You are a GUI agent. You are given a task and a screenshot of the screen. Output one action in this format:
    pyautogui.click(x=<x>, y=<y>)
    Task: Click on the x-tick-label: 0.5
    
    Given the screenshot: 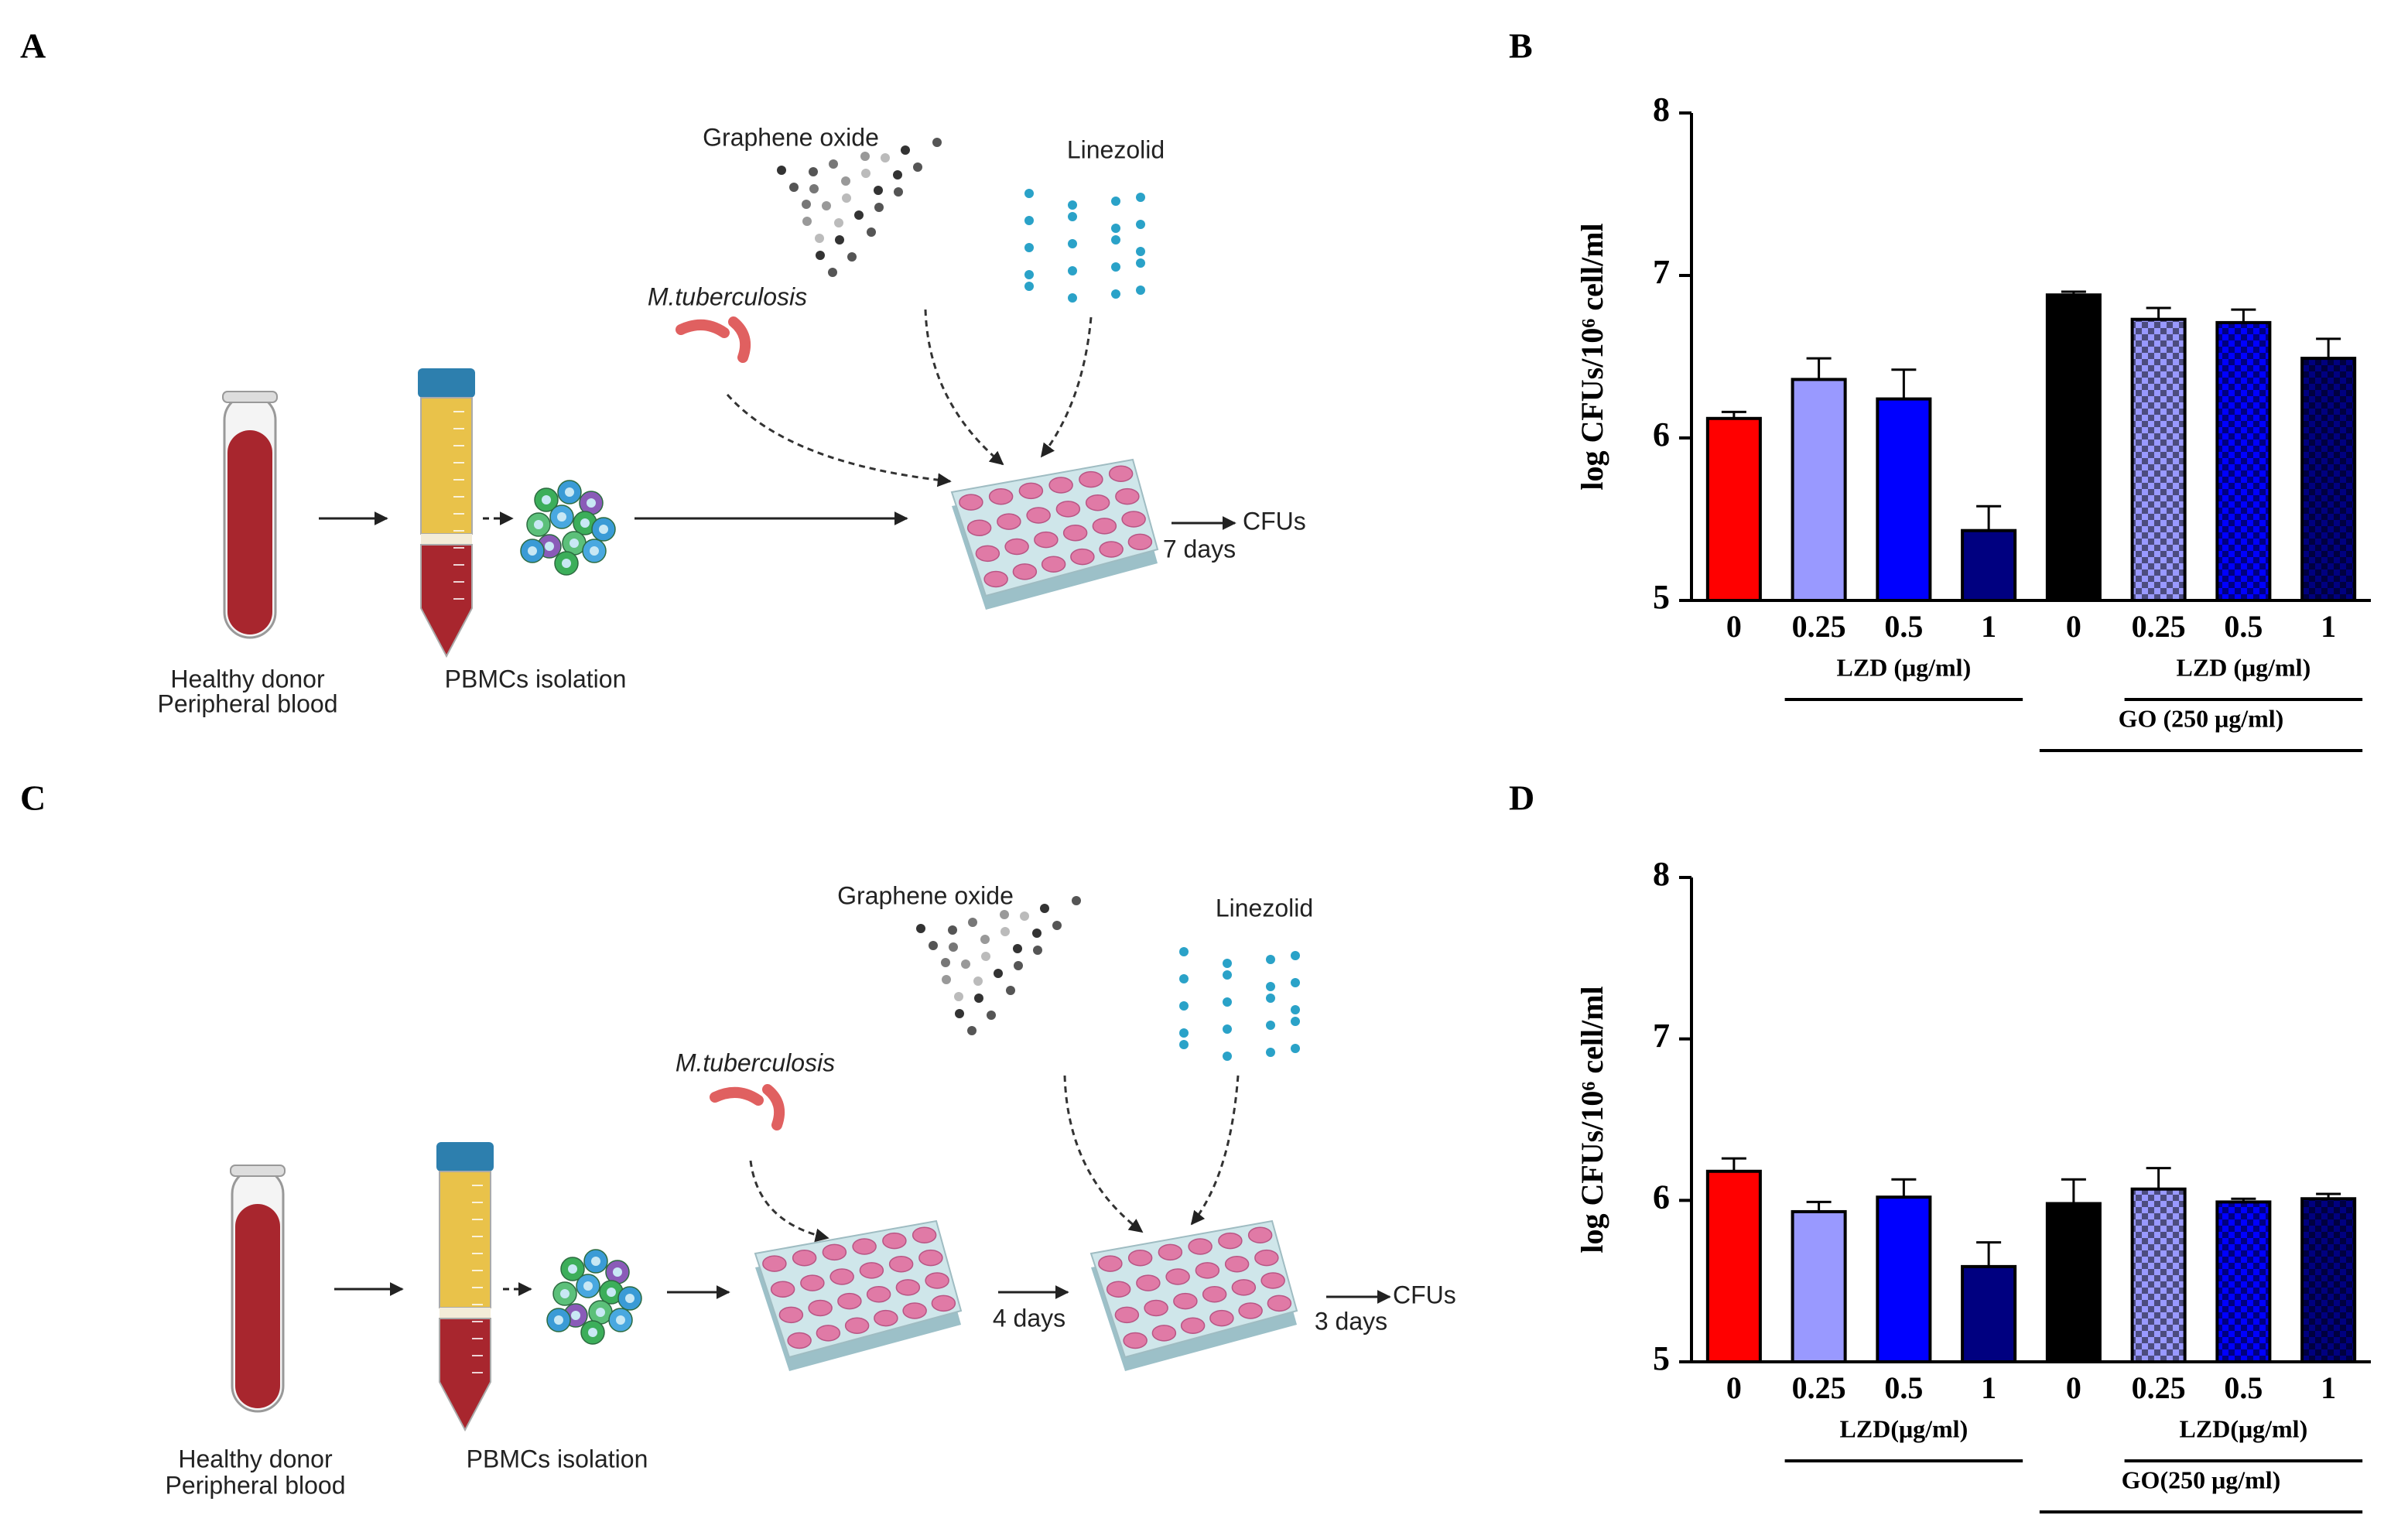 What is the action you would take?
    pyautogui.click(x=2243, y=626)
    